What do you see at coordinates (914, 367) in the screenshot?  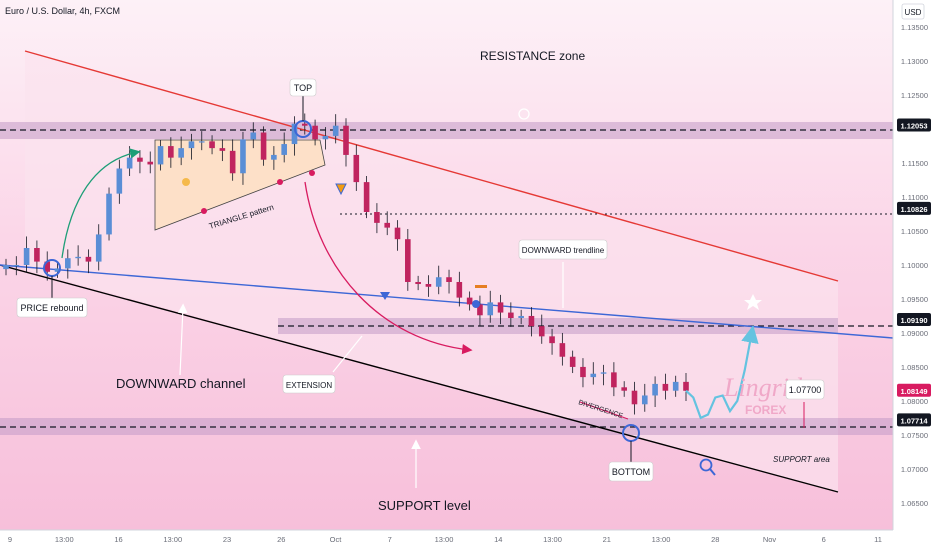 I see `y-tick-label-9: 1.08500` at bounding box center [914, 367].